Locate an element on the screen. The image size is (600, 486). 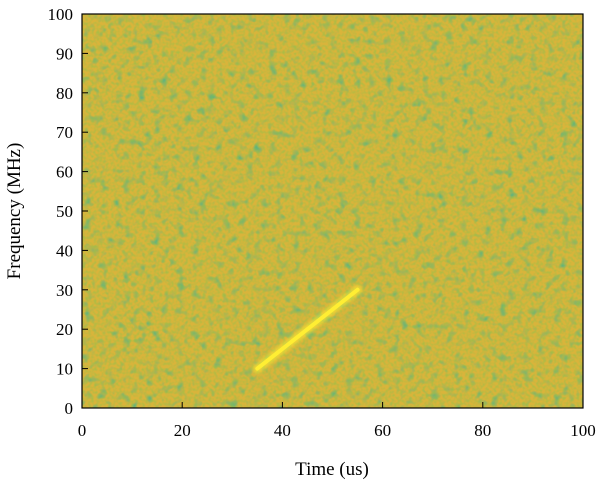
x-tick-label: 20 is located at coordinates (182, 430).